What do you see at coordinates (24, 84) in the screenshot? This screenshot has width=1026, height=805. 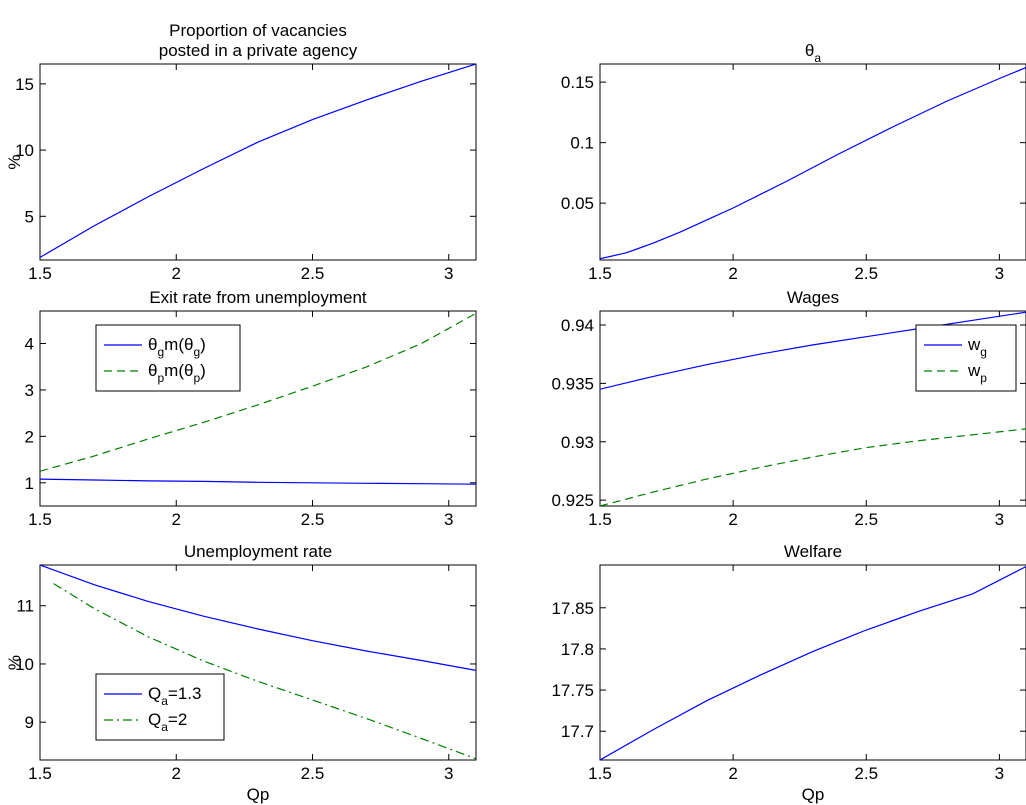 I see `y-tick-label: 15` at bounding box center [24, 84].